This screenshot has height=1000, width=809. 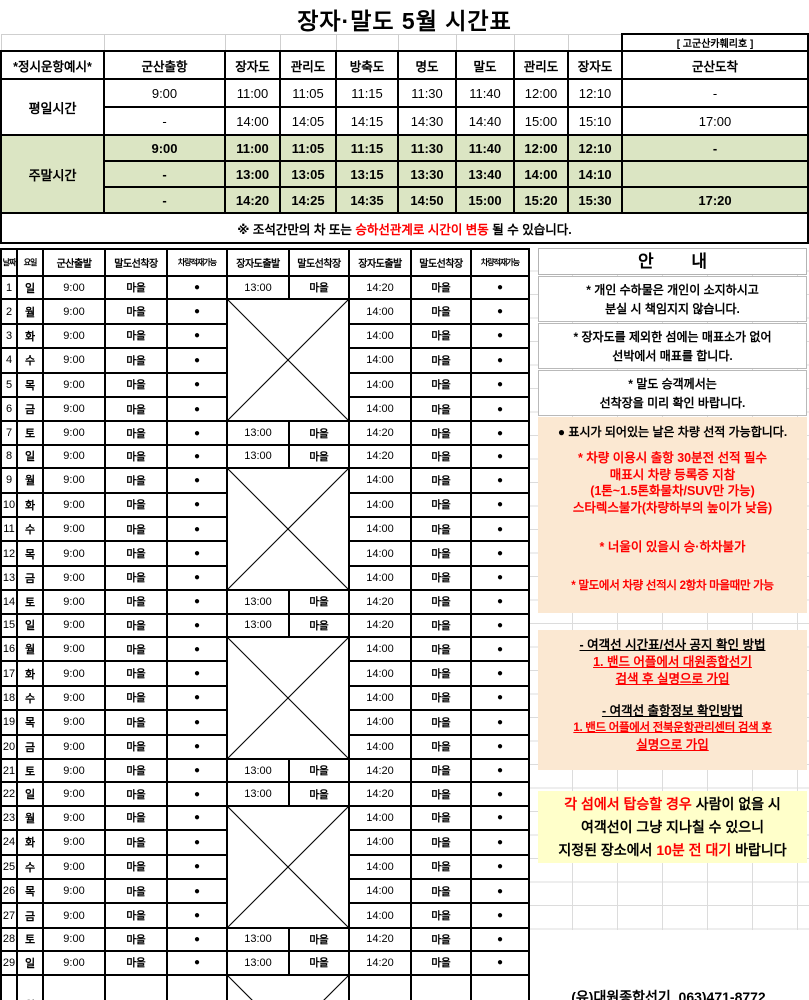 I want to click on ops-weekend-row: -13:00 13:05 13:15 13:30 13:40 14:00 14:10, so click(x=405, y=174).